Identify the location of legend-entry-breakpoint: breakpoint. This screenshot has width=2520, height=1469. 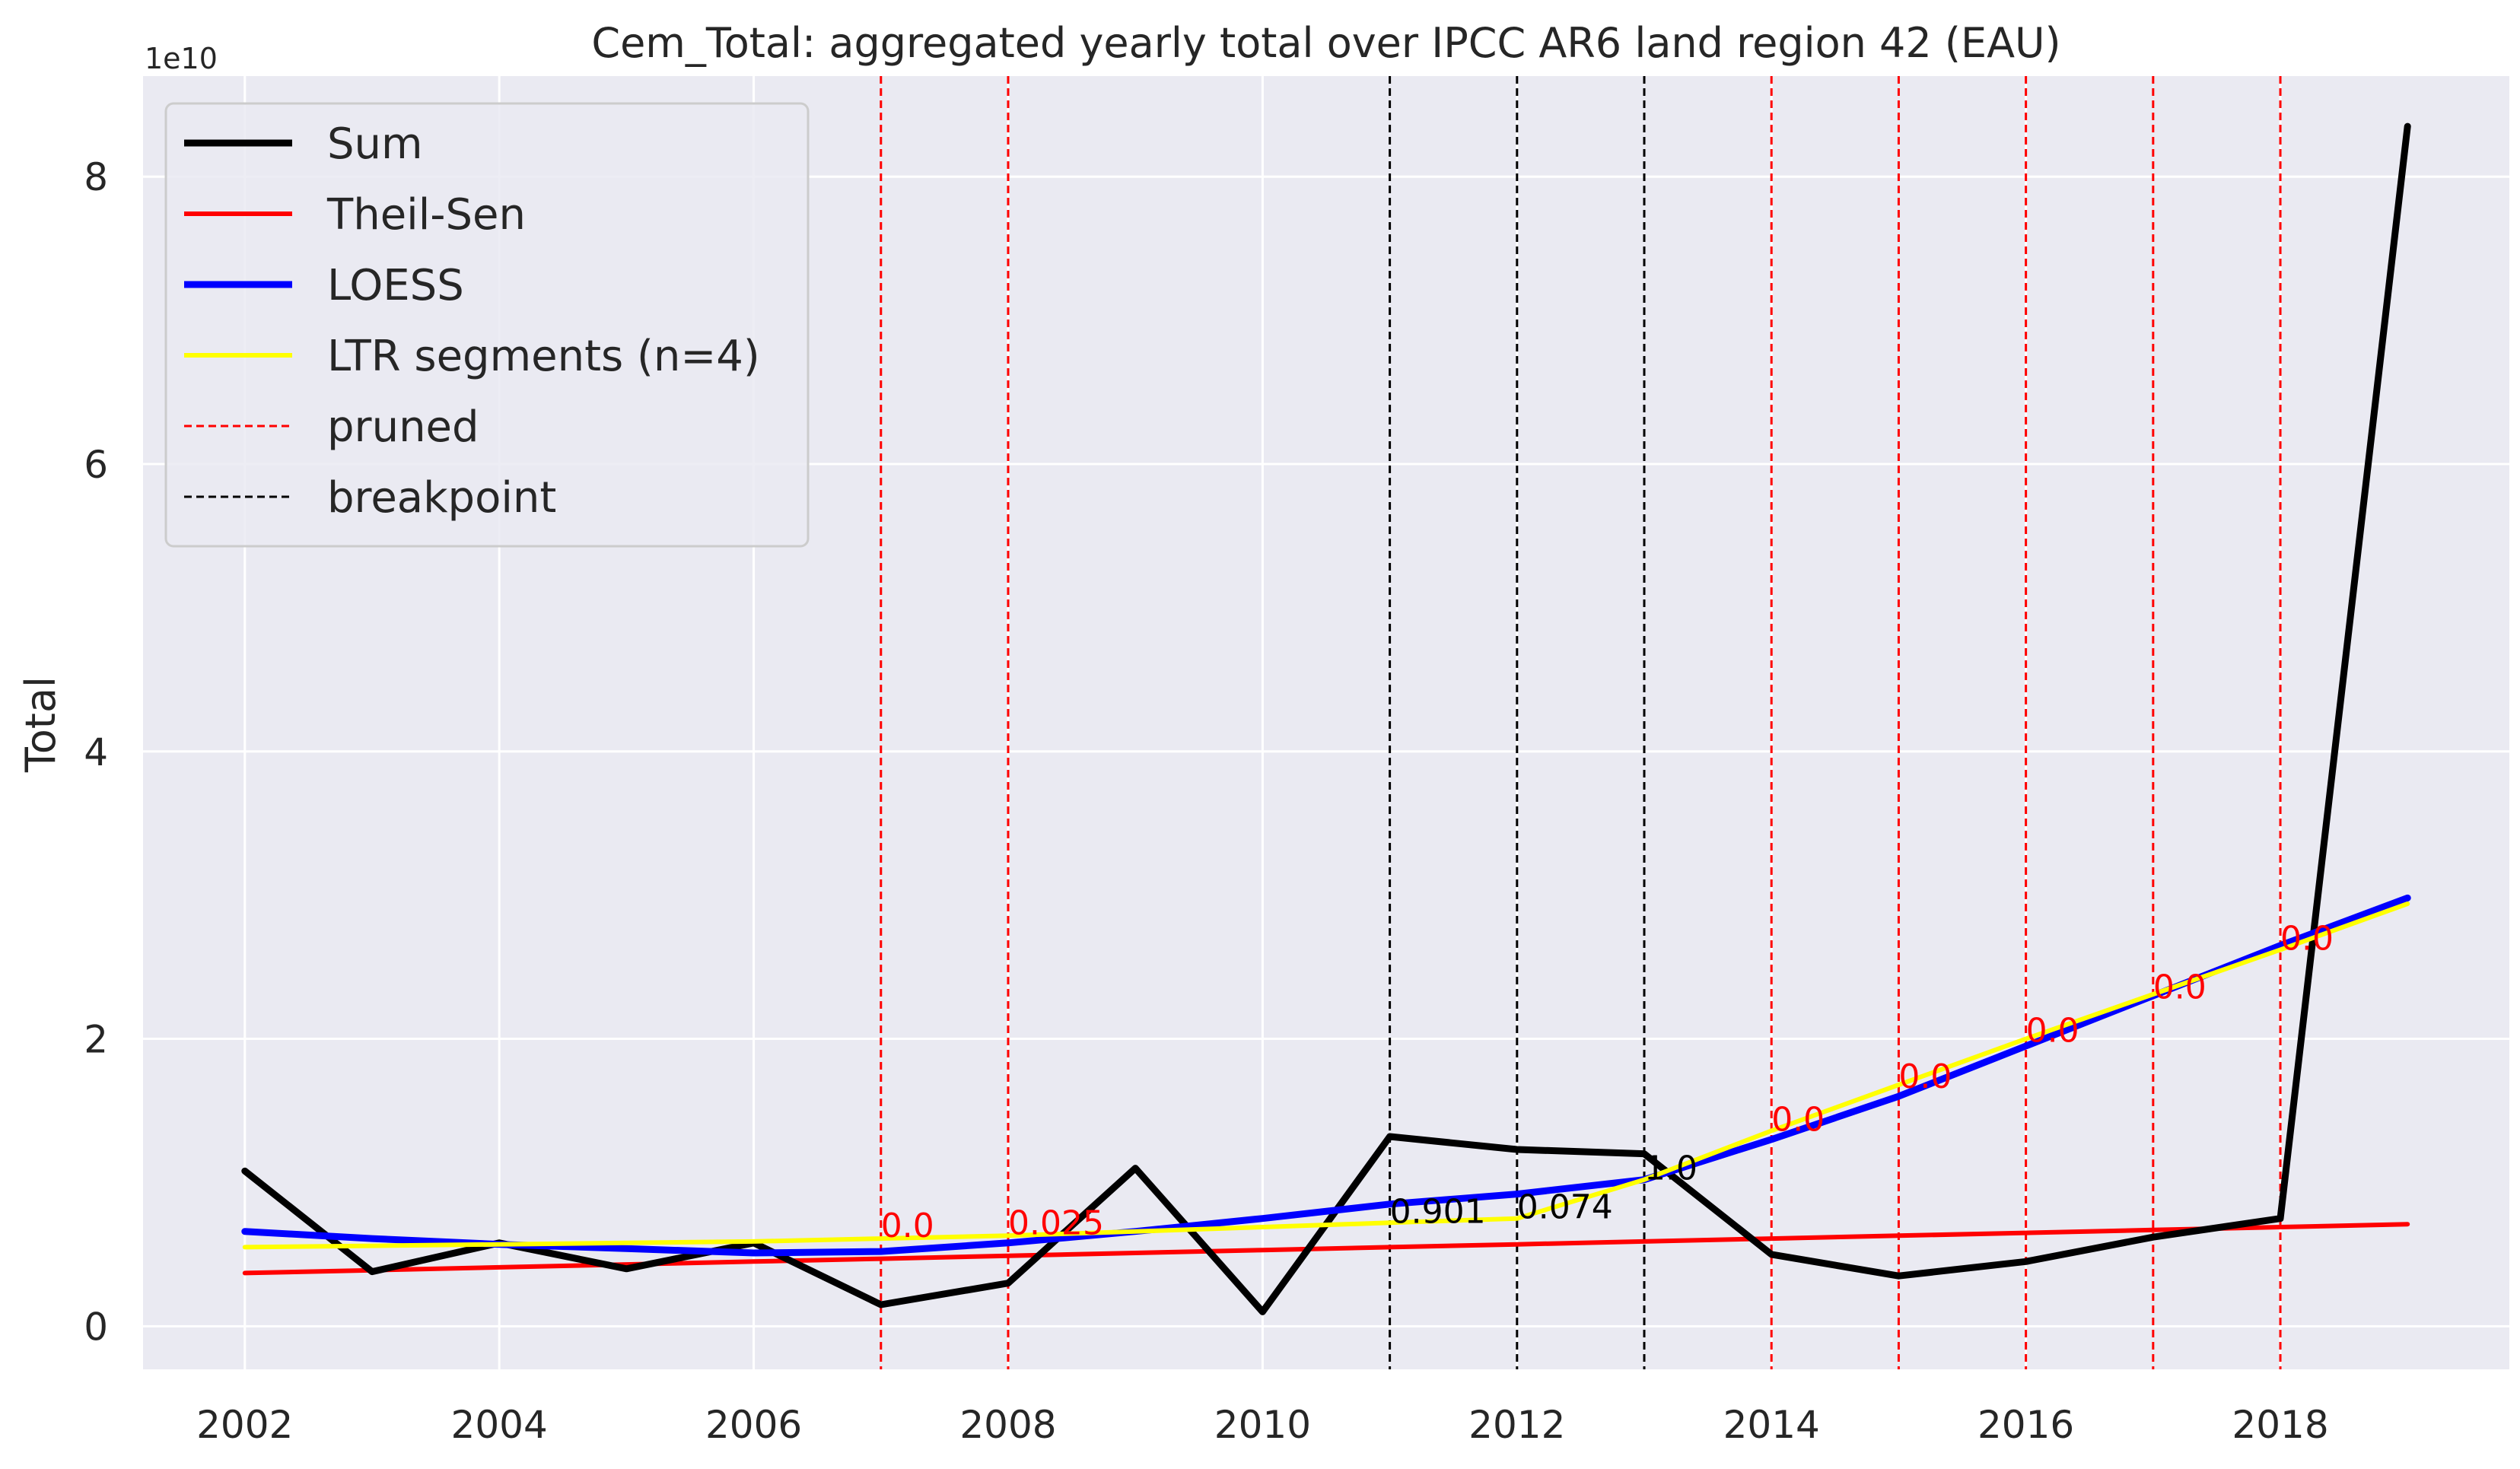
(370, 498).